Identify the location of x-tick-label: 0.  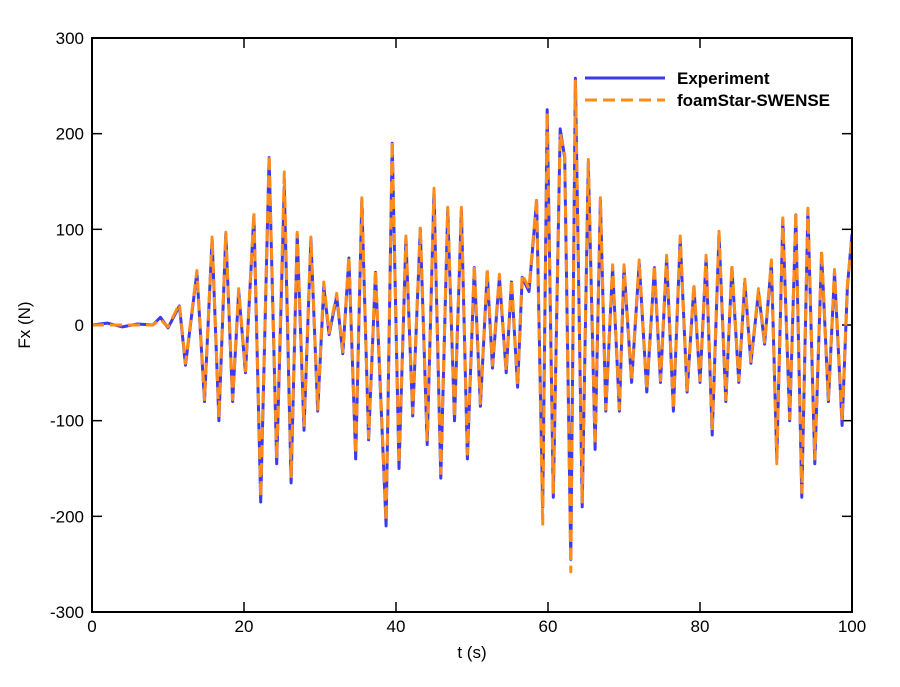
(91, 626).